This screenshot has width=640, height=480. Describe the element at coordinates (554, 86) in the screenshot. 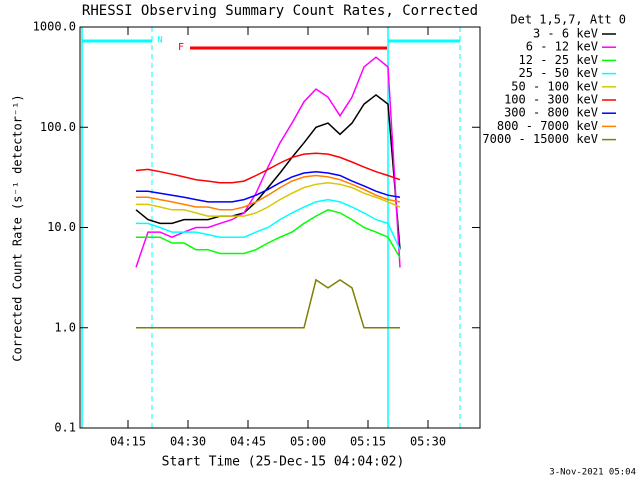

I see `legend-label: 50 - 100 keV` at that location.